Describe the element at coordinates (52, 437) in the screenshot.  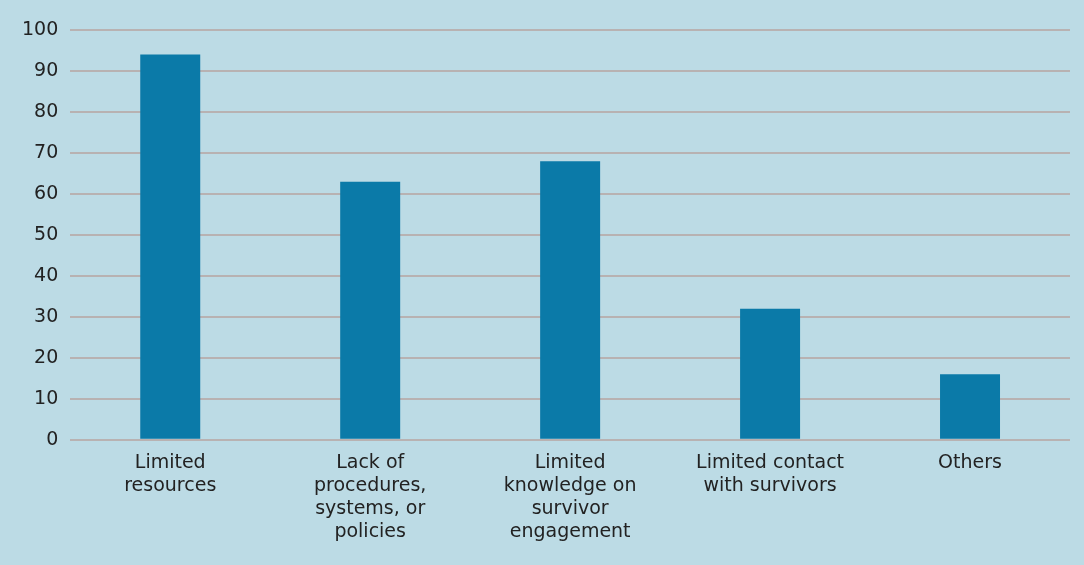
I see `y-tick-label: 0` at that location.